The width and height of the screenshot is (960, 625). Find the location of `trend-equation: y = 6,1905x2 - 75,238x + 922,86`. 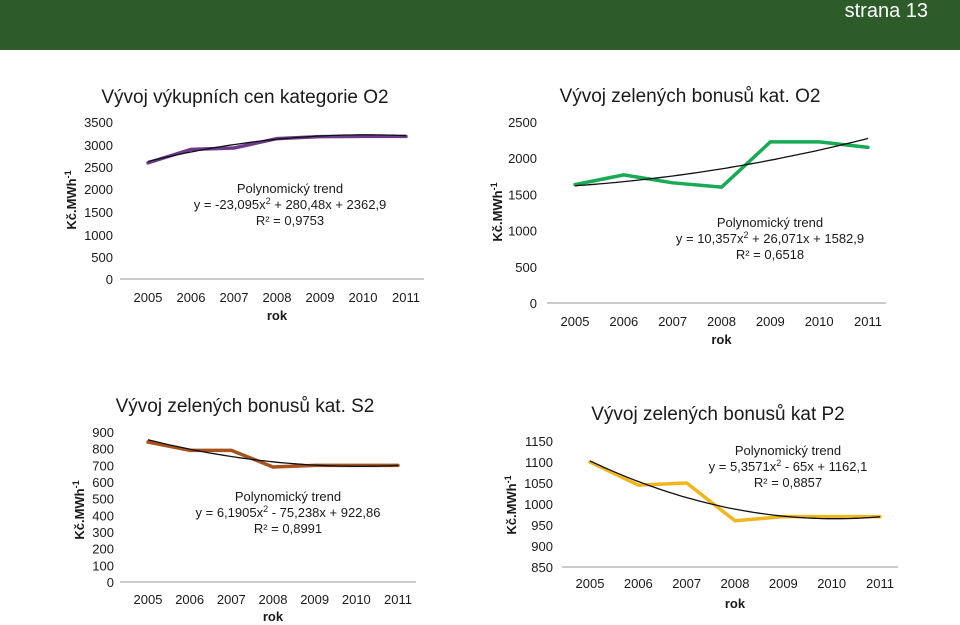

trend-equation: y = 6,1905x2 - 75,238x + 922,86 is located at coordinates (288, 512).